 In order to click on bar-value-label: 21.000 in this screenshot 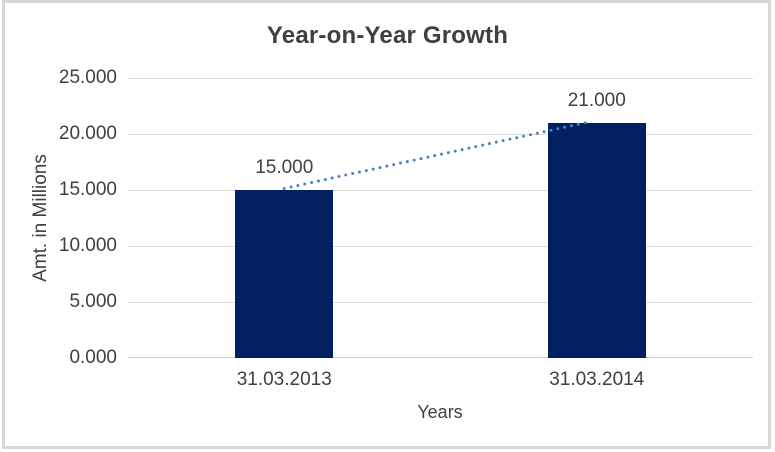, I will do `click(596, 100)`.